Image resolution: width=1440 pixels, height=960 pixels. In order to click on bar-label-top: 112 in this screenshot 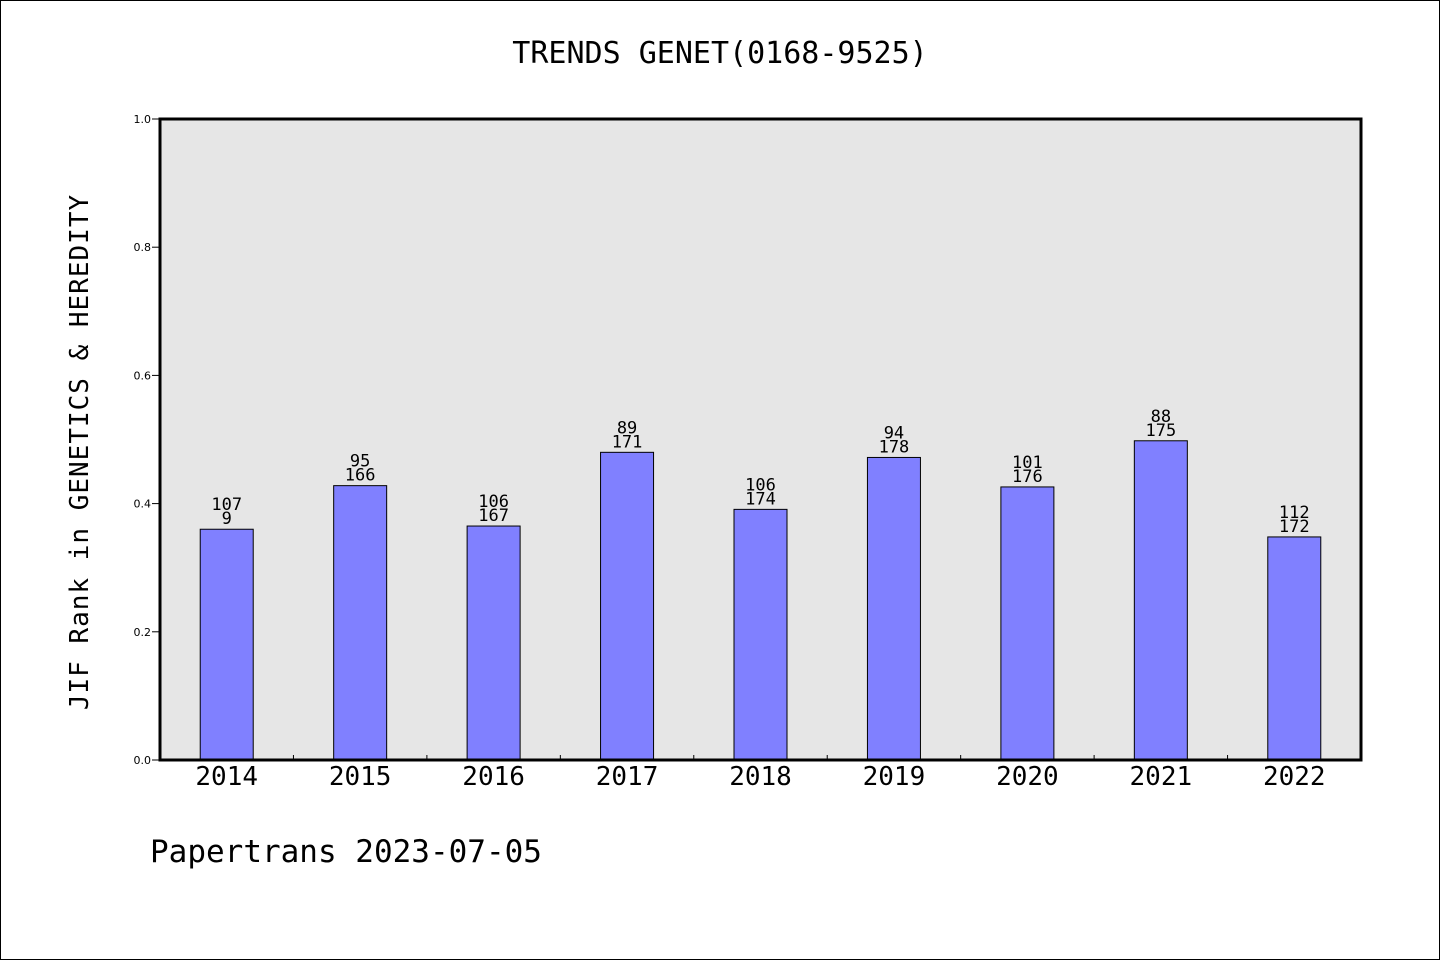, I will do `click(1294, 513)`.